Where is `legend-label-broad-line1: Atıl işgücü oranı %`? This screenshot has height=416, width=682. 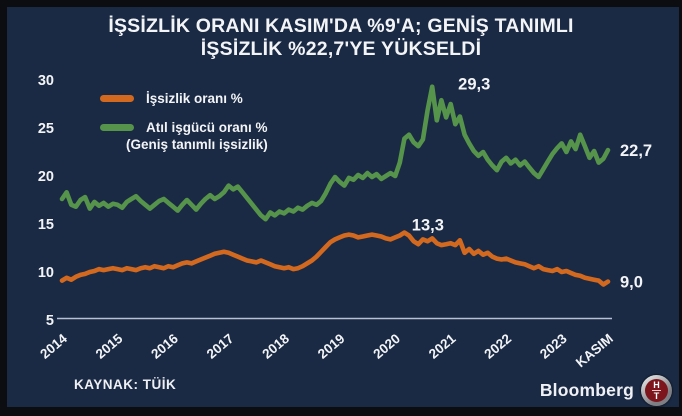 legend-label-broad-line1: Atıl işgücü oranı % is located at coordinates (207, 127).